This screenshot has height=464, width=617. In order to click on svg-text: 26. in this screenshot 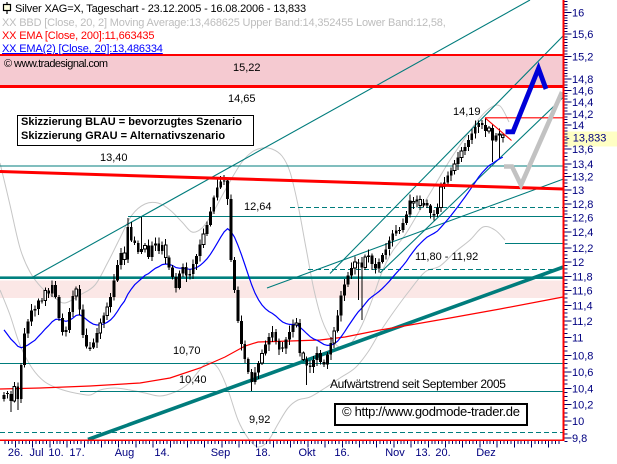, I will do `click(15, 453)`.